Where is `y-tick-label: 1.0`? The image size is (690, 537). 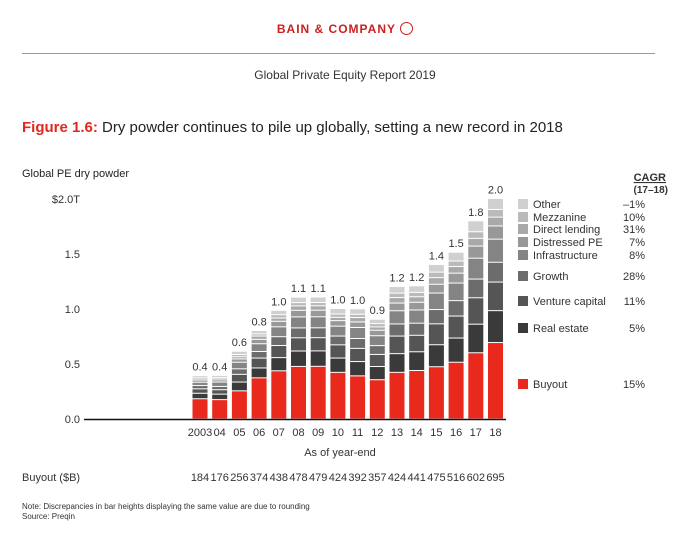
y-tick-label: 1.0 is located at coordinates (72, 310).